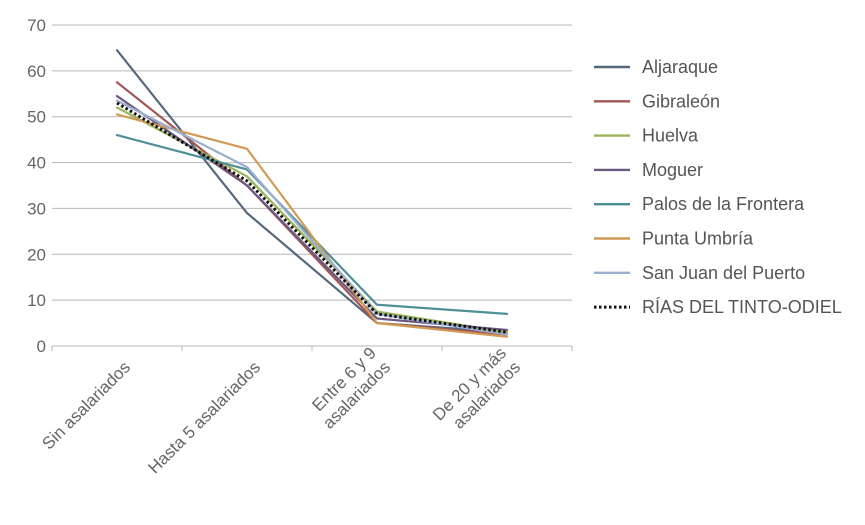  I want to click on legend-label: Punta Umbría, so click(698, 239).